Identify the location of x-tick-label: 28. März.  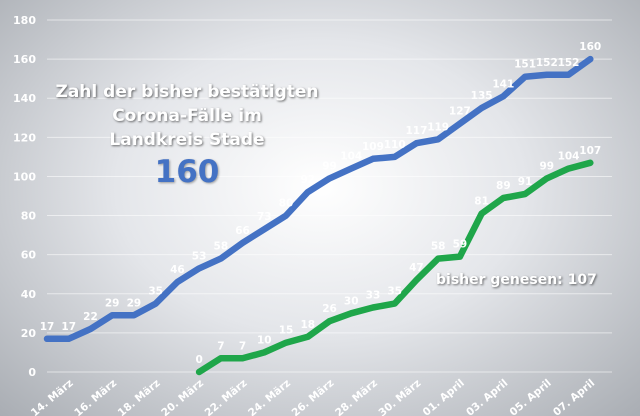
(356, 396).